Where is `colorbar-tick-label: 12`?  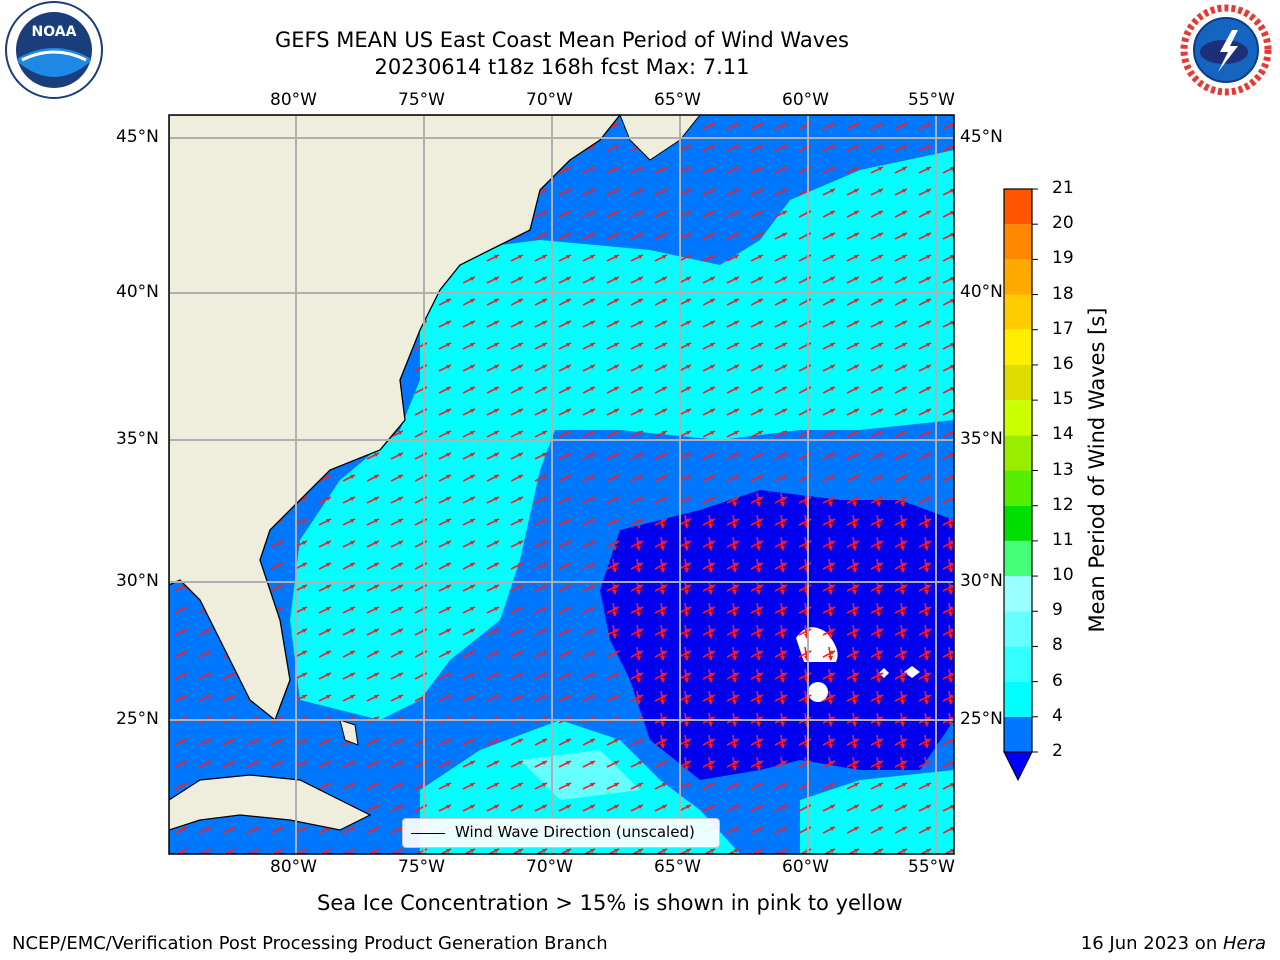
colorbar-tick-label: 12 is located at coordinates (1063, 504).